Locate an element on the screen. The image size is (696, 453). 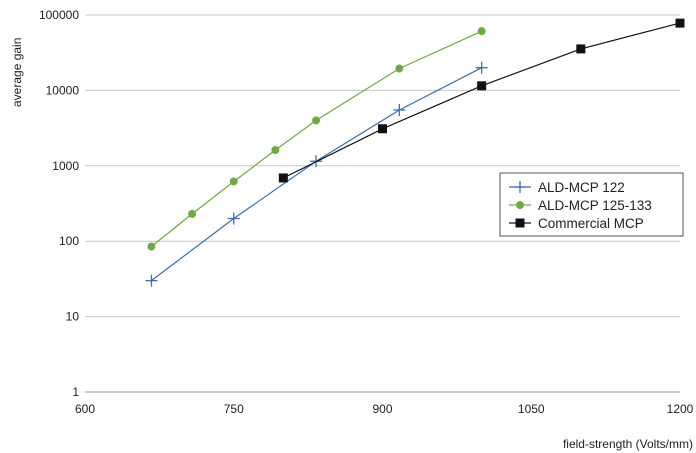
y-tick-label: 1000 is located at coordinates (65, 166).